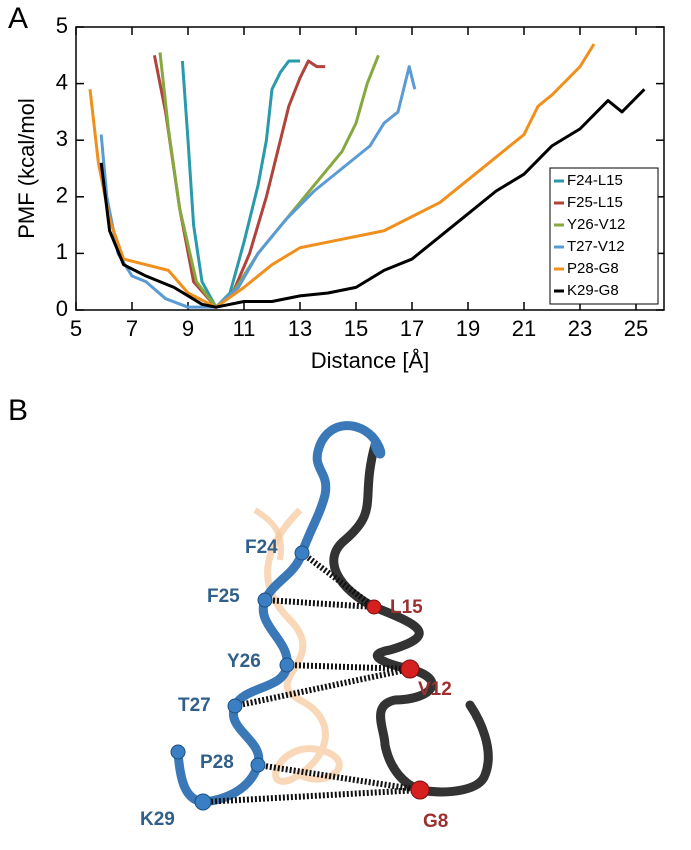  I want to click on residue-label: L15, so click(406, 607).